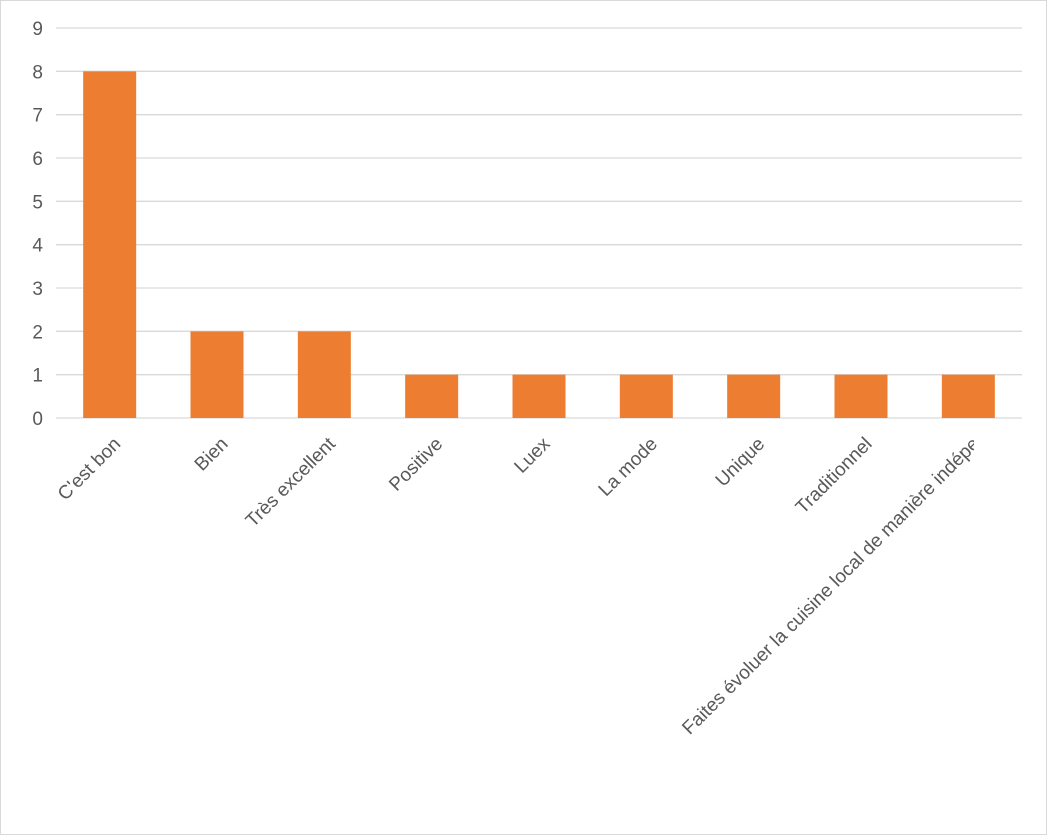 Image resolution: width=1047 pixels, height=835 pixels. I want to click on x-category-label: Unique, so click(740, 462).